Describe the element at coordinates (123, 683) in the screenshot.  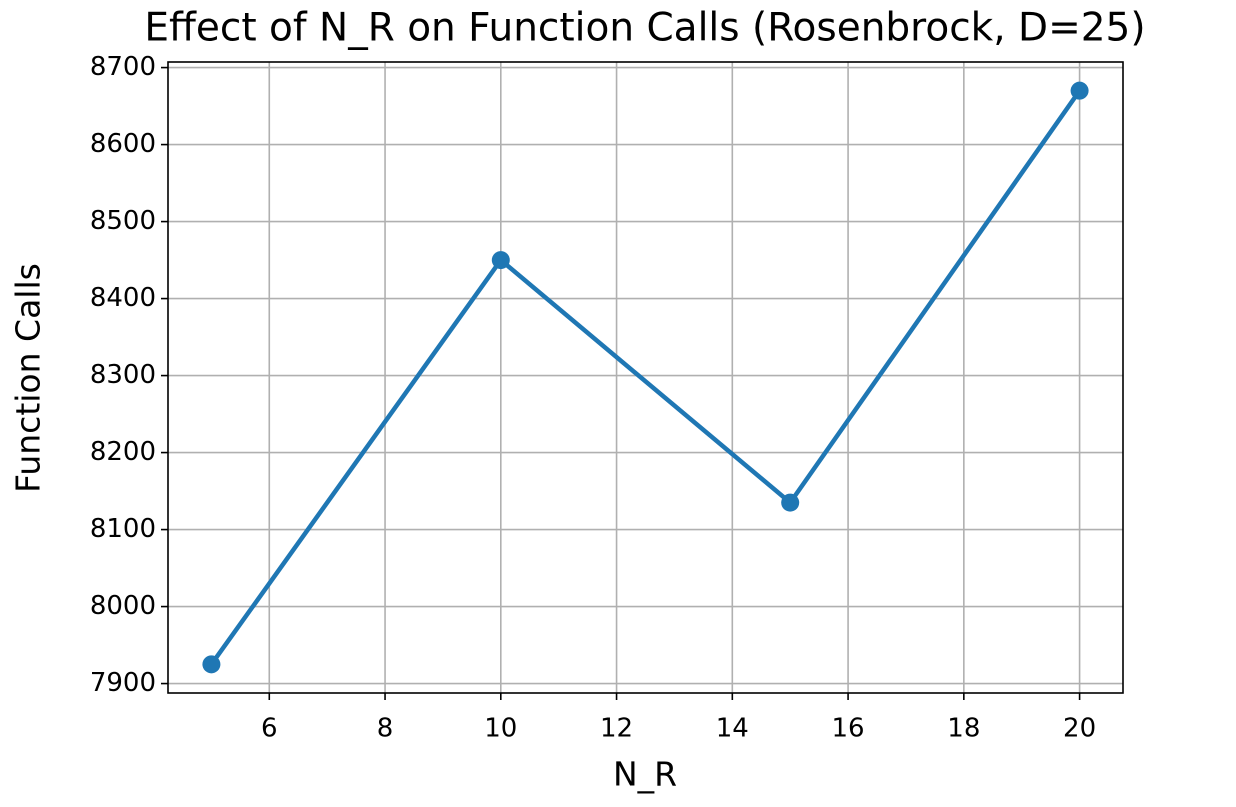
I see `y-tick-label: 7900` at that location.